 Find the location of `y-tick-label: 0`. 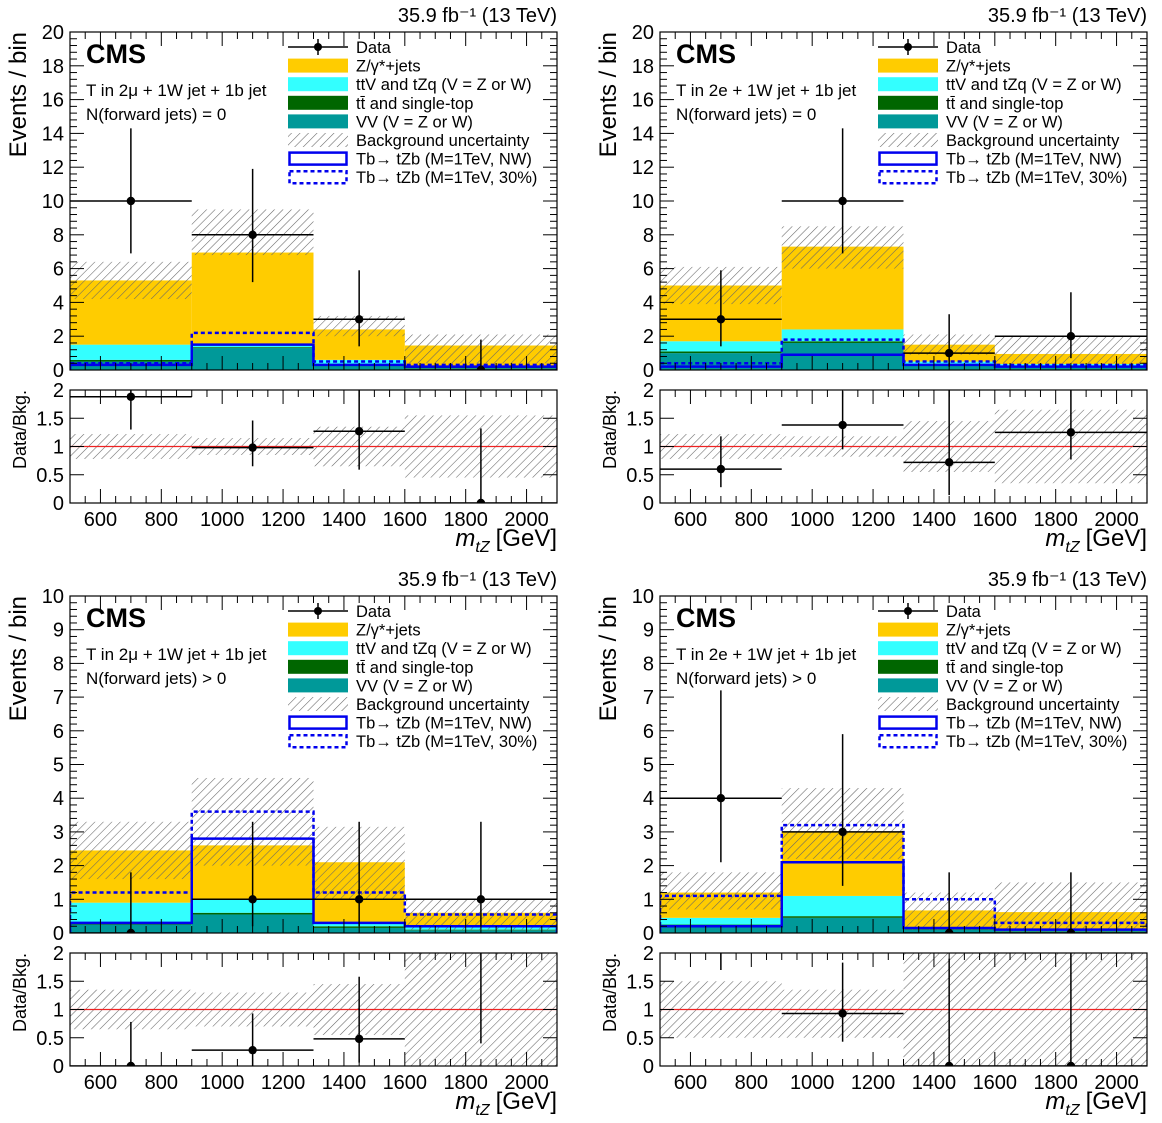

y-tick-label: 0 is located at coordinates (648, 934).